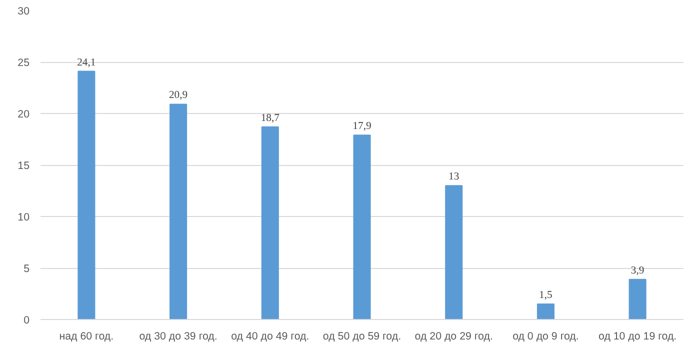 This screenshot has height=345, width=693. Describe the element at coordinates (86, 62) in the screenshot. I see `data-label: 24,1` at that location.